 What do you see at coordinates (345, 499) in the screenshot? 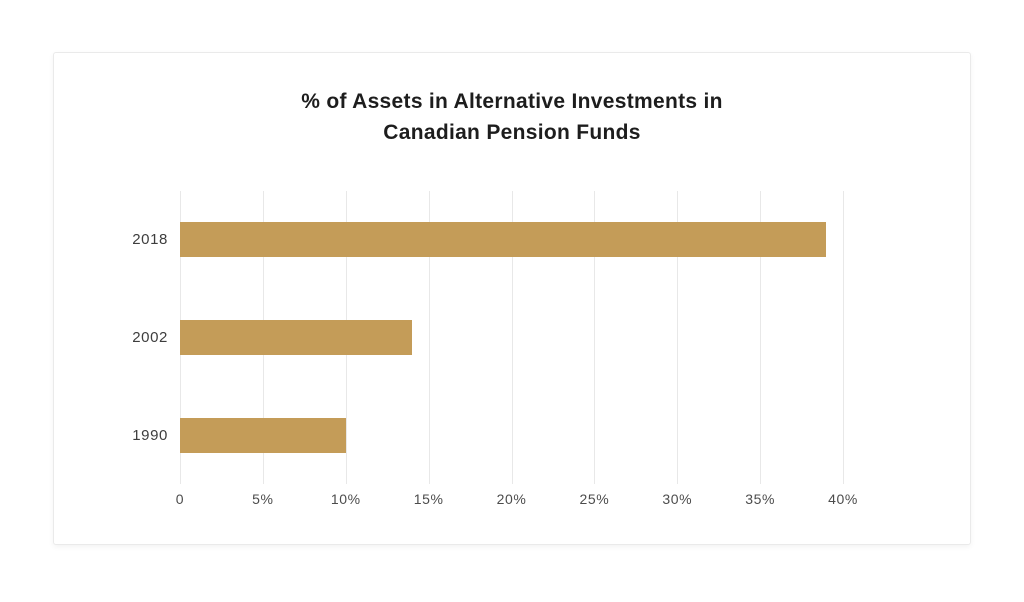
I see `x-tick-label: 10%` at bounding box center [345, 499].